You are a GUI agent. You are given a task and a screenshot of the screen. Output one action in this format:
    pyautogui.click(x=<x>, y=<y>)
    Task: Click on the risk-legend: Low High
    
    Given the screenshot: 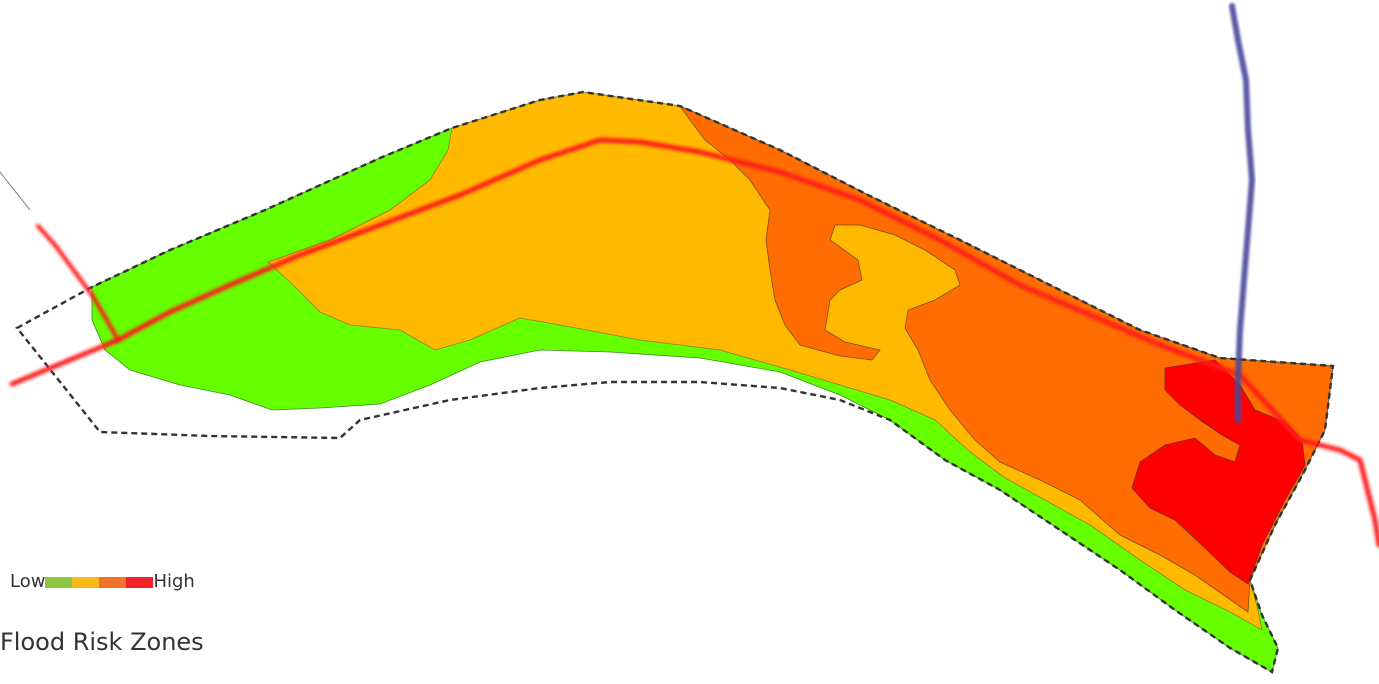 What is the action you would take?
    pyautogui.click(x=102, y=581)
    